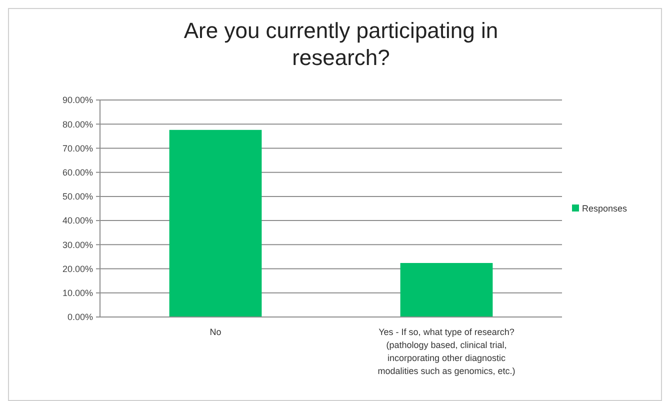  I want to click on y-tick-label: 90.00%, so click(77, 100).